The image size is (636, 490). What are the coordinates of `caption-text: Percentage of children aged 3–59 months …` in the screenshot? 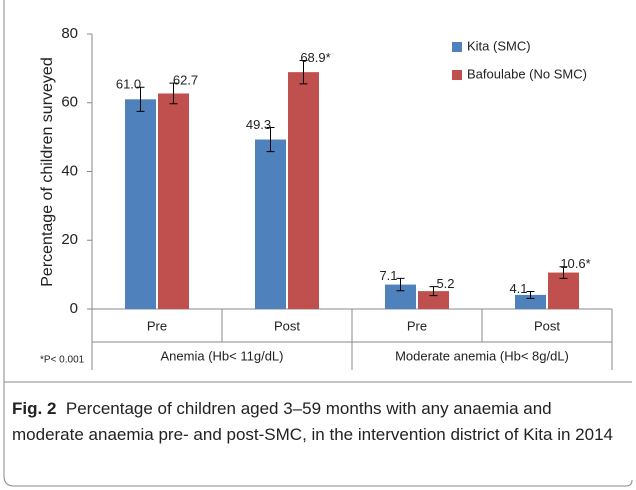 It's located at (312, 421).